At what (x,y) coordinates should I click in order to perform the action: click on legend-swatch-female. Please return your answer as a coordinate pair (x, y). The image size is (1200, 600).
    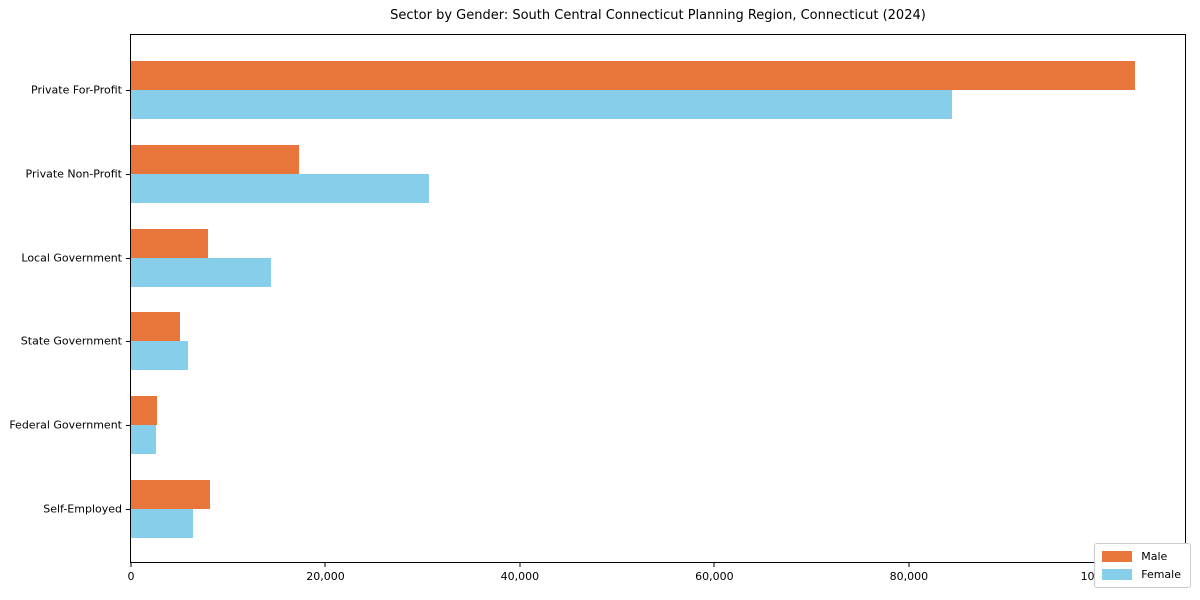
    Looking at the image, I should click on (1117, 574).